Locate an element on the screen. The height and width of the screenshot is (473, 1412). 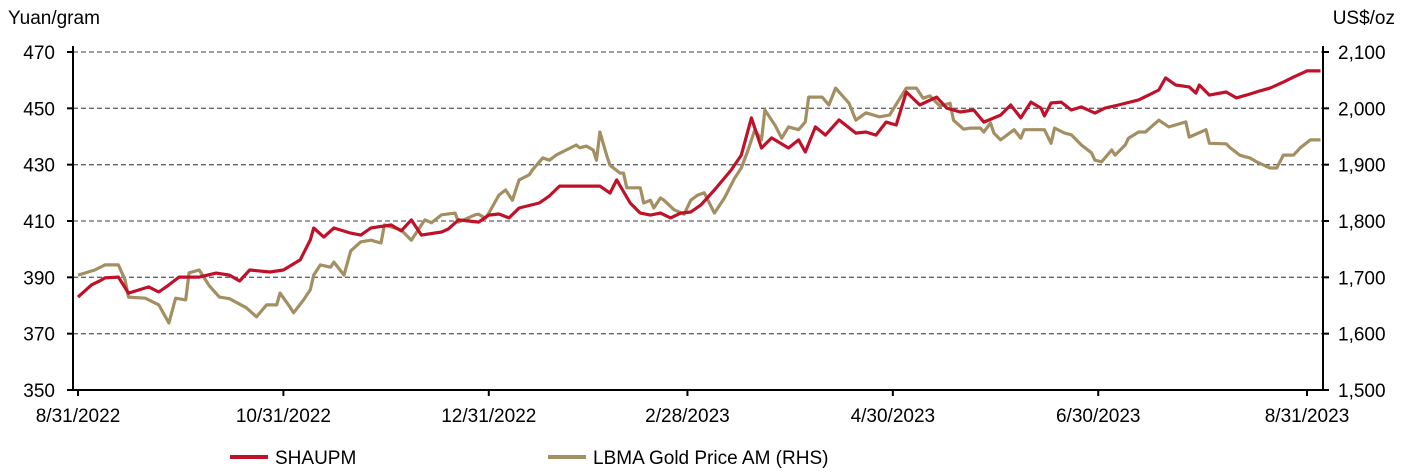
right-tick-label: 1,600 is located at coordinates (1362, 335).